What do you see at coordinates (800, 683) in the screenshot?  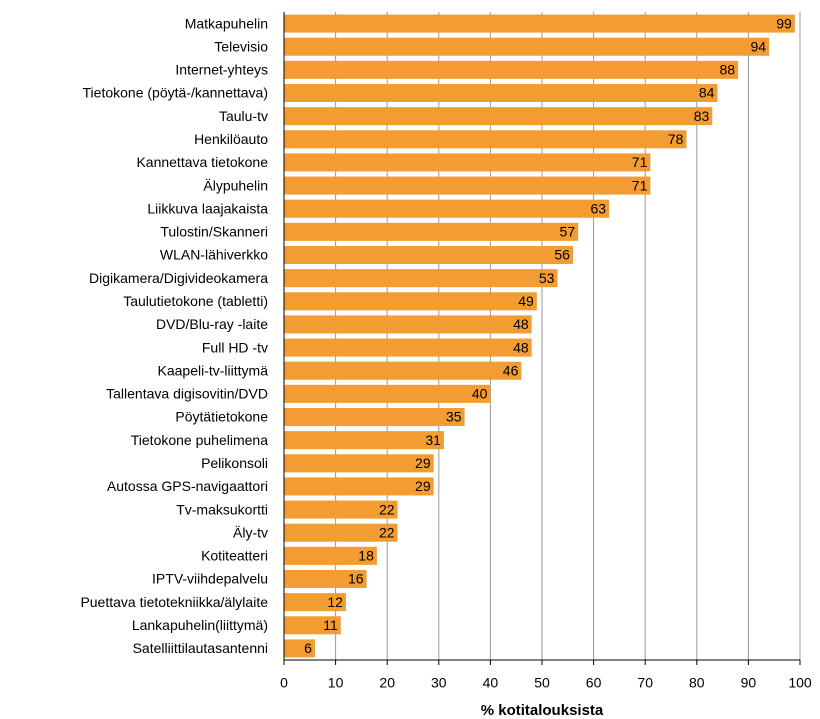 I see `x-tick-label: 100` at bounding box center [800, 683].